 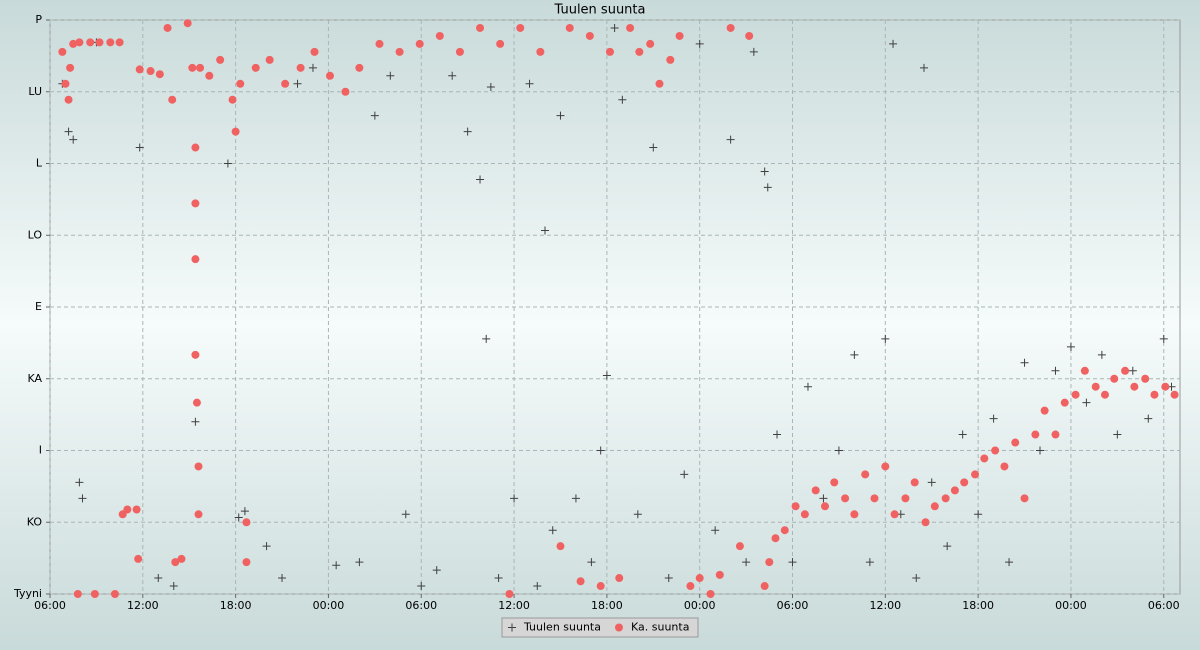 What do you see at coordinates (35, 91) in the screenshot?
I see `y-tick-label: LU` at bounding box center [35, 91].